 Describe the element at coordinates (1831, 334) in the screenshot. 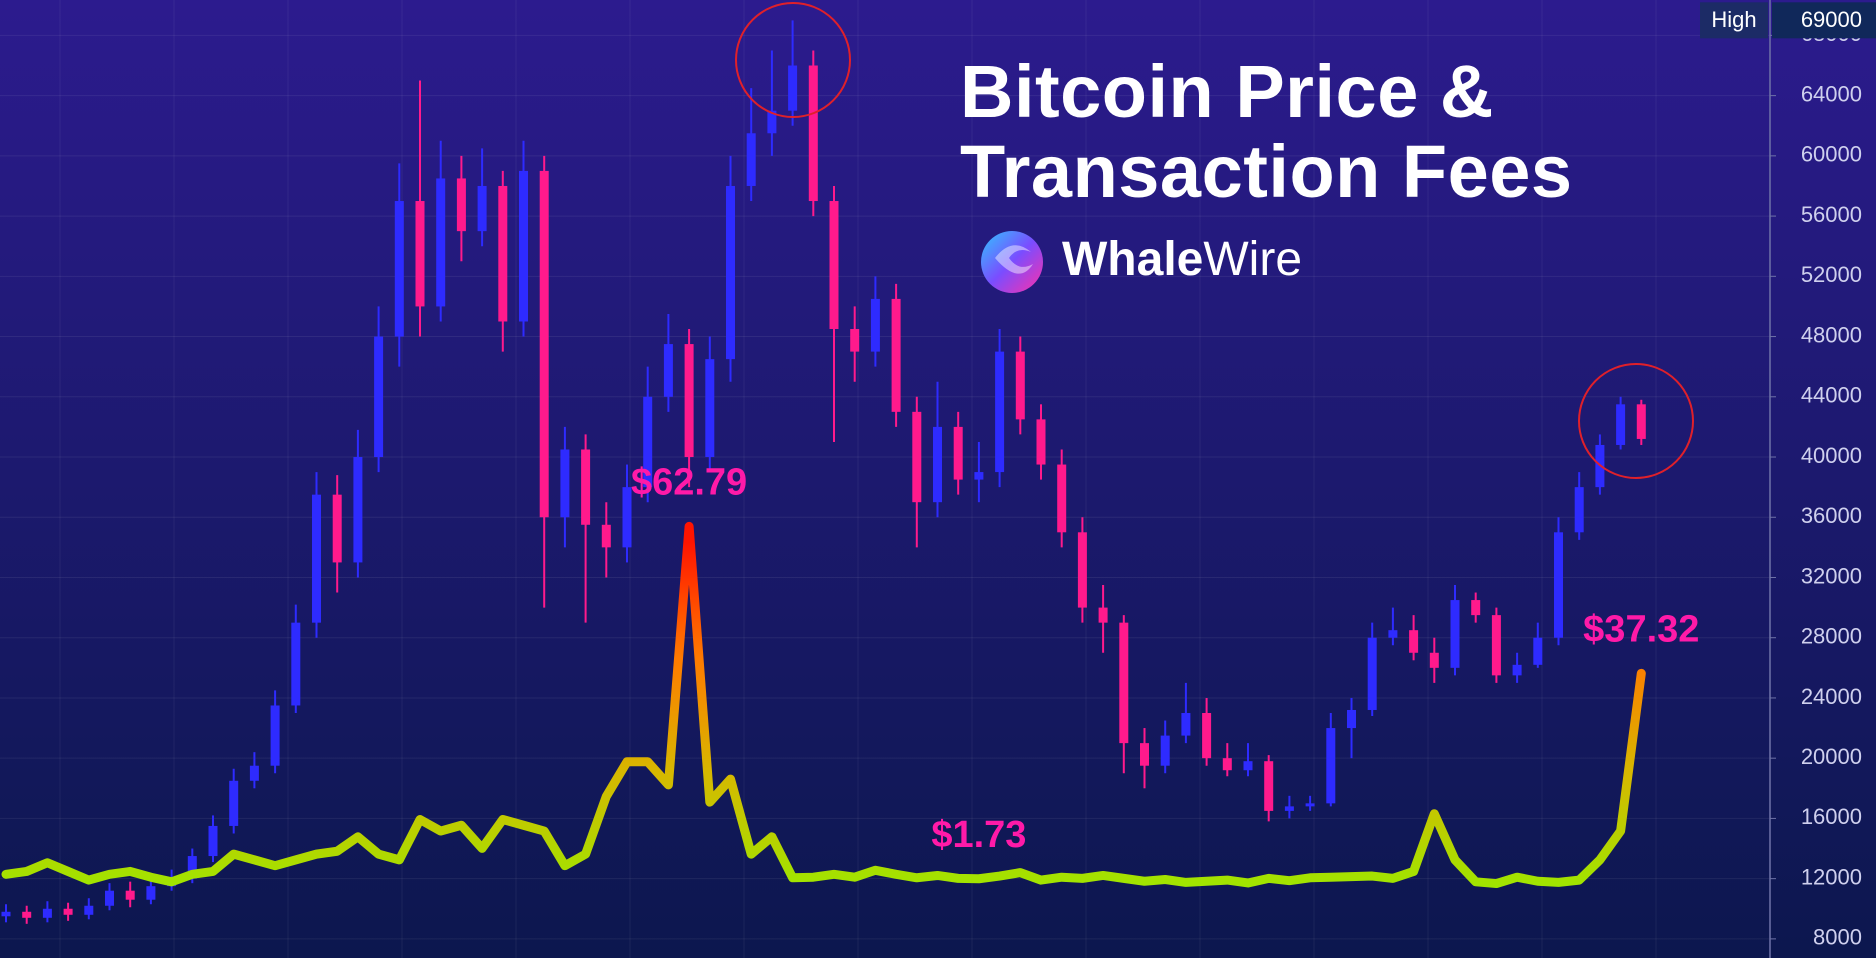

I see `y-tick-label: 48000` at that location.